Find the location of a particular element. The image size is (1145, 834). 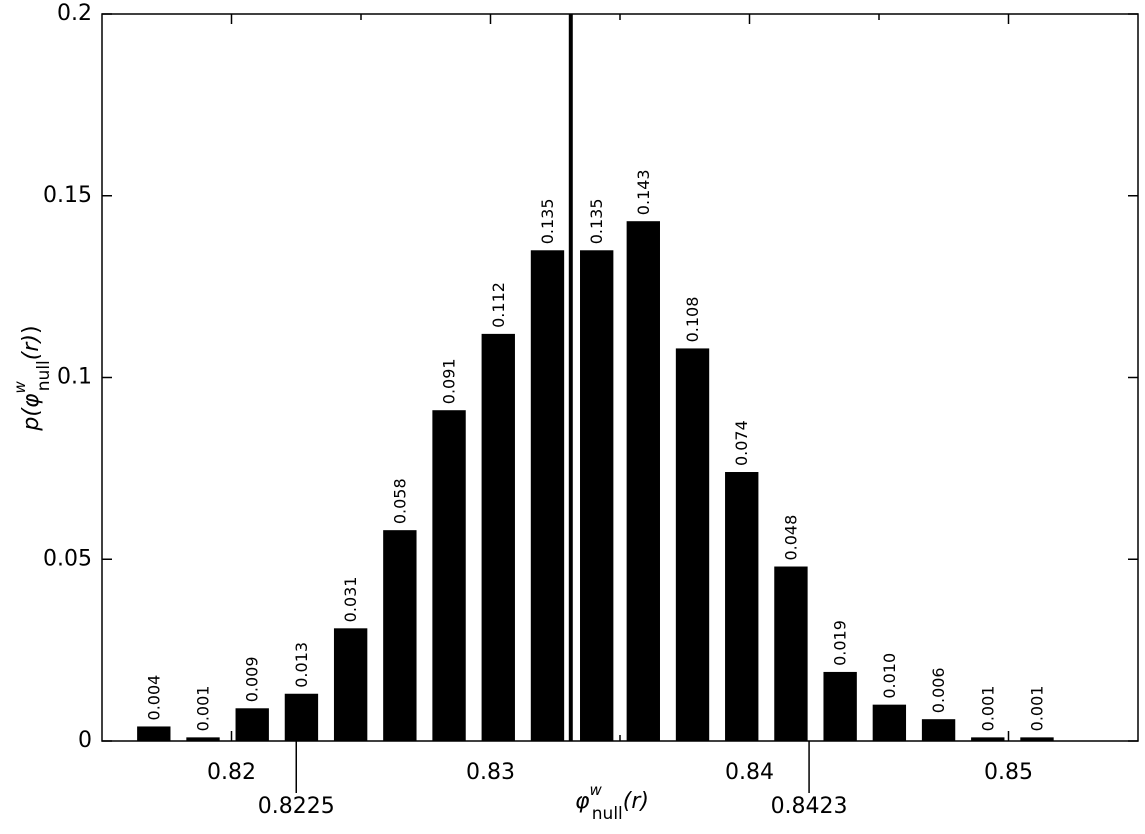

y-tick-label: 0.2 is located at coordinates (74, 13).